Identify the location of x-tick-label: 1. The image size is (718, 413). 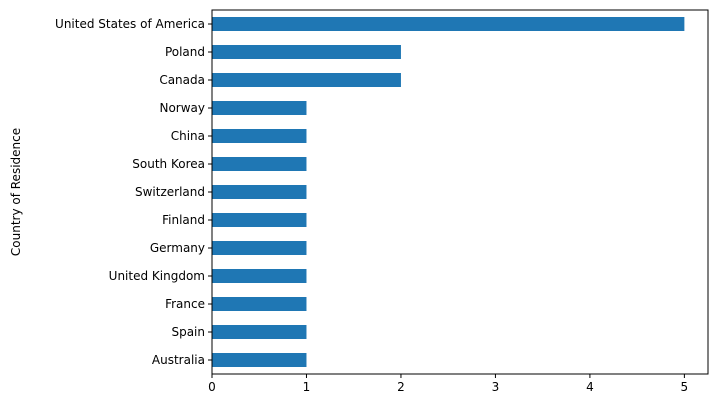
(307, 387).